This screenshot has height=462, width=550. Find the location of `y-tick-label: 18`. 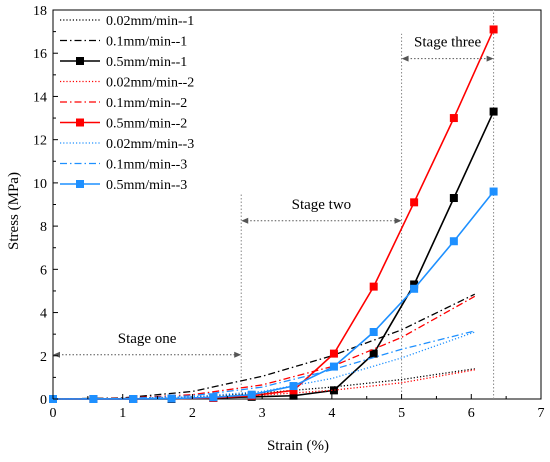

y-tick-label: 18 is located at coordinates (40, 11).